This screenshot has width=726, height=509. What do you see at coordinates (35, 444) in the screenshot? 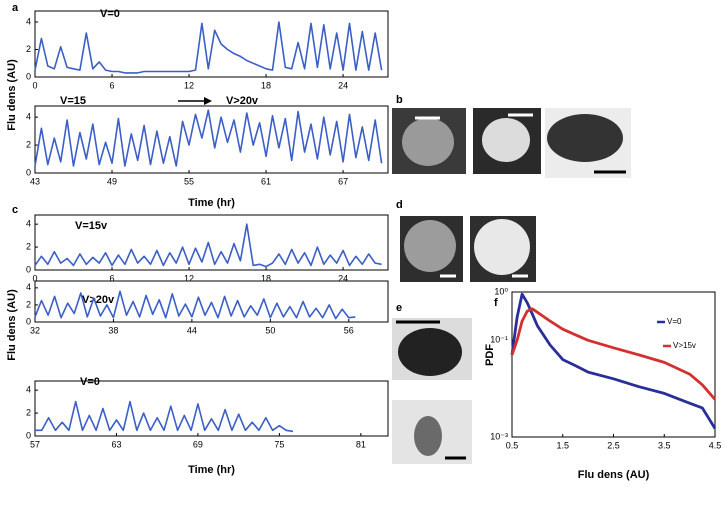
I see `x-tick-label: 57` at bounding box center [35, 444].